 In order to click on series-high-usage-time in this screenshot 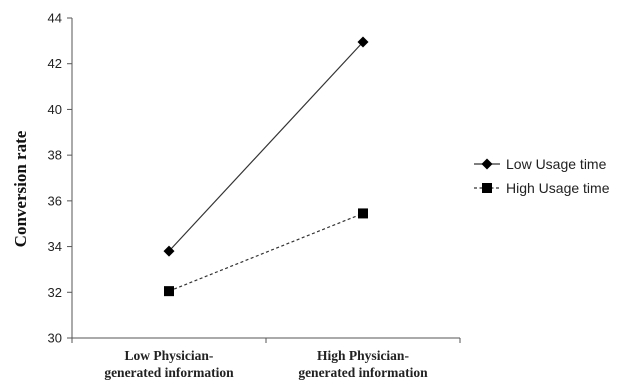, I will do `click(266, 252)`.